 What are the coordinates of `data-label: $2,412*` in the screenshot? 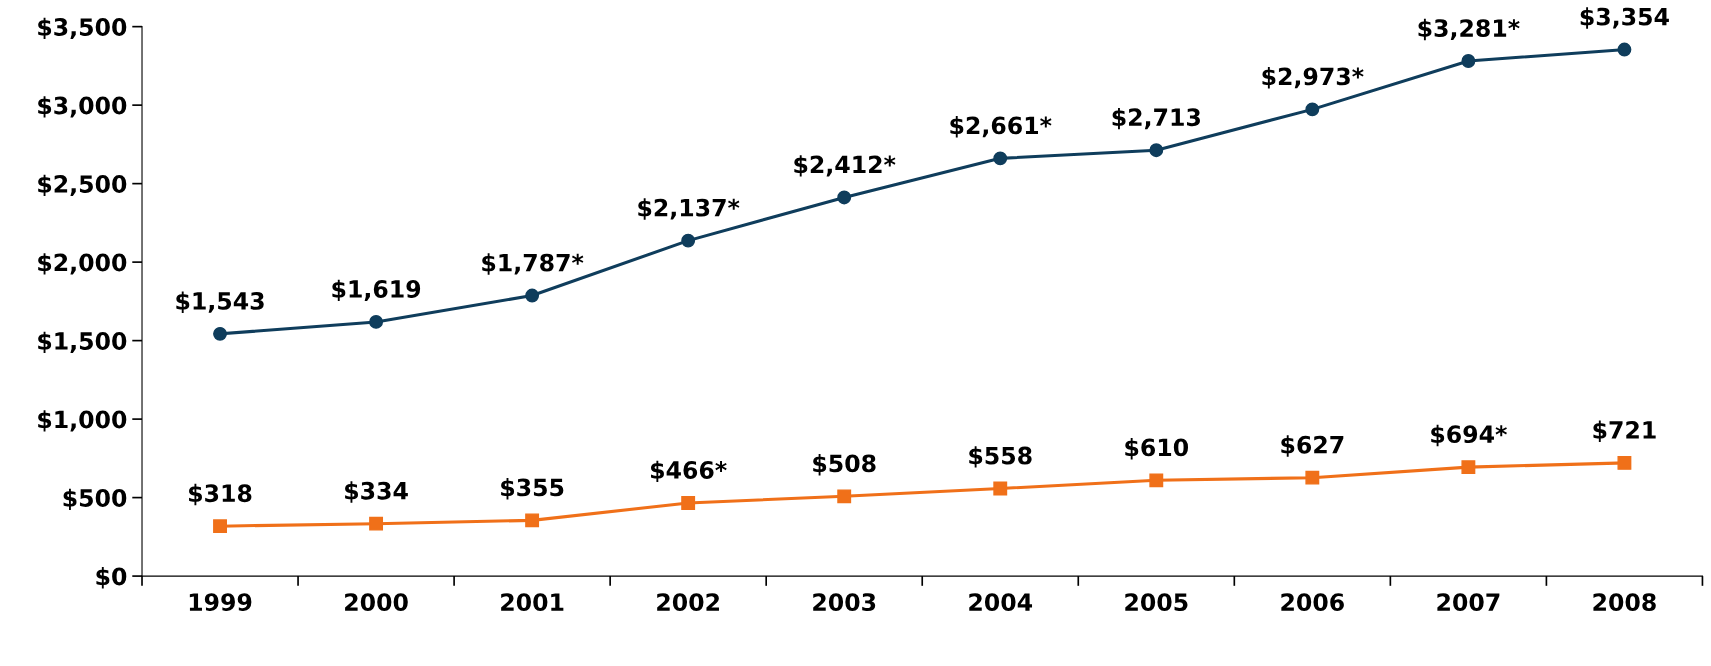 It's located at (845, 166).